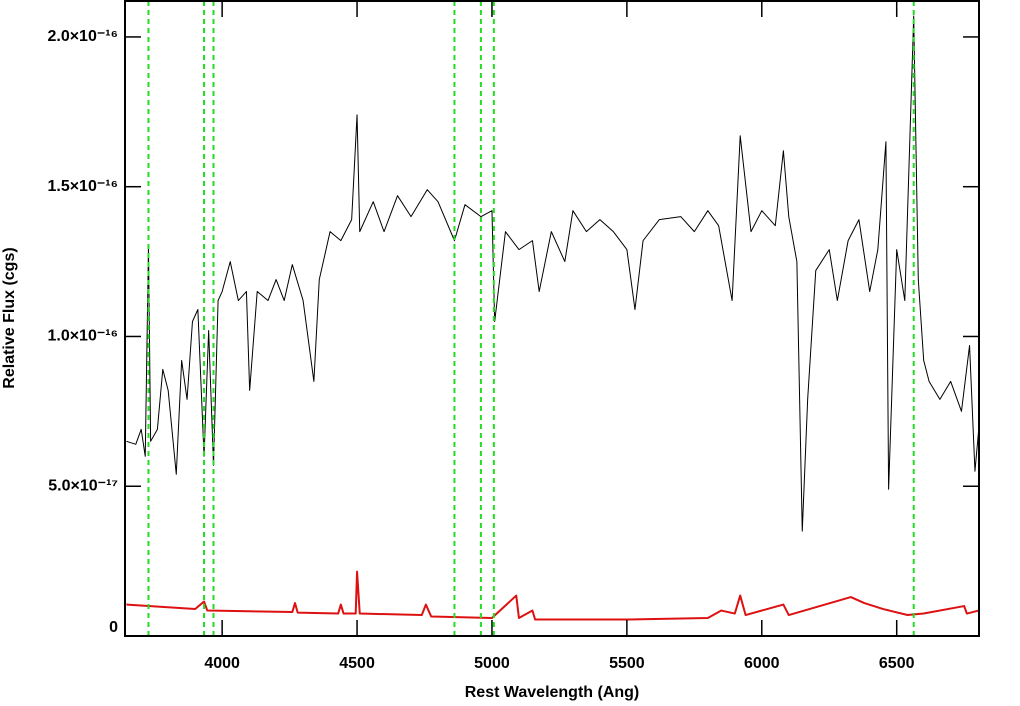 The image size is (1020, 706). What do you see at coordinates (627, 663) in the screenshot?
I see `x-tick-label: 5500` at bounding box center [627, 663].